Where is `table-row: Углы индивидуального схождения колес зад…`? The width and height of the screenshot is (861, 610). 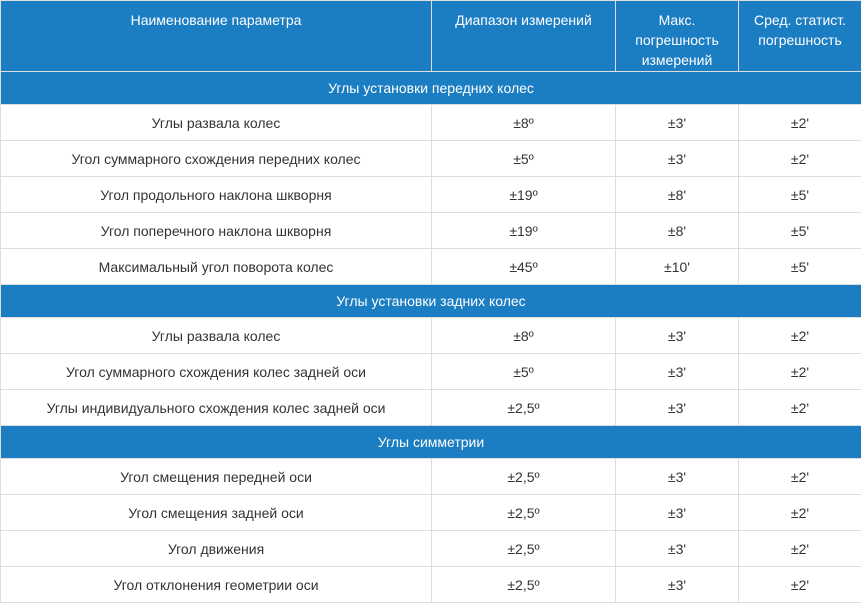 table-row: Углы индивидуального схождения колес зад… is located at coordinates (430, 407).